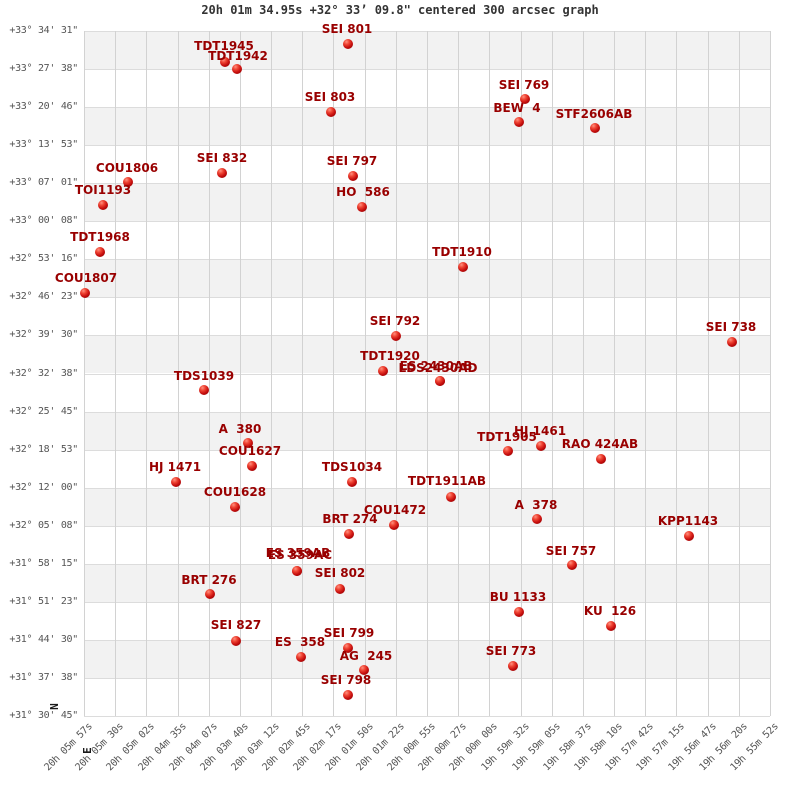 Image resolution: width=800 pixels, height=800 pixels. Describe the element at coordinates (363, 192) in the screenshot. I see `star-label: HO 586` at that location.